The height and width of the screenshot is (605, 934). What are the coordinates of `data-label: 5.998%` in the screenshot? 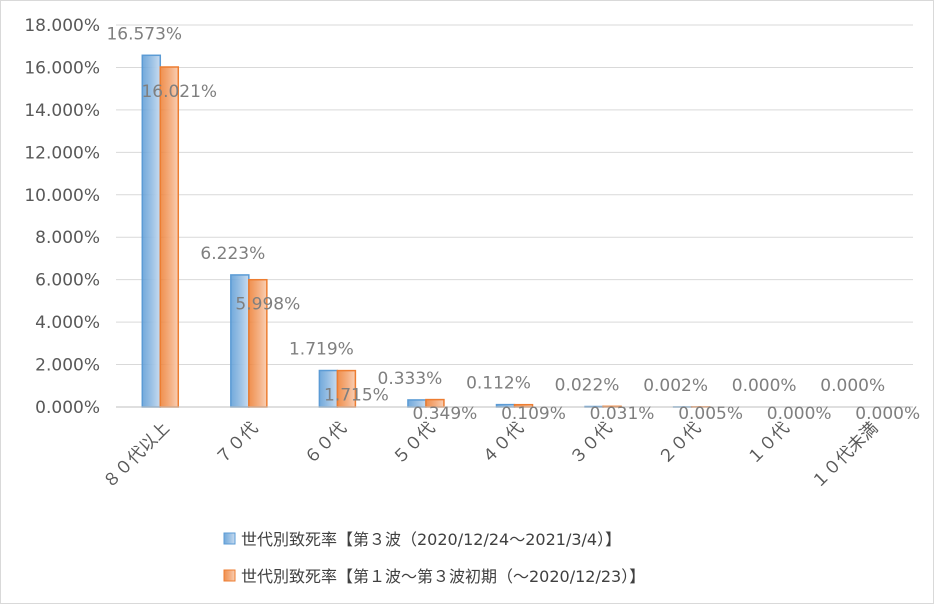 It's located at (267, 305).